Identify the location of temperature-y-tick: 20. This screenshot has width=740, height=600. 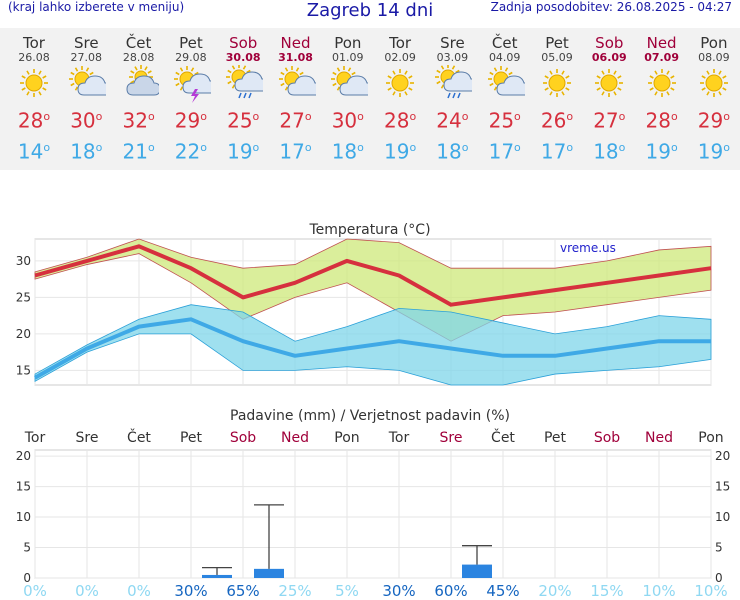
(23, 334).